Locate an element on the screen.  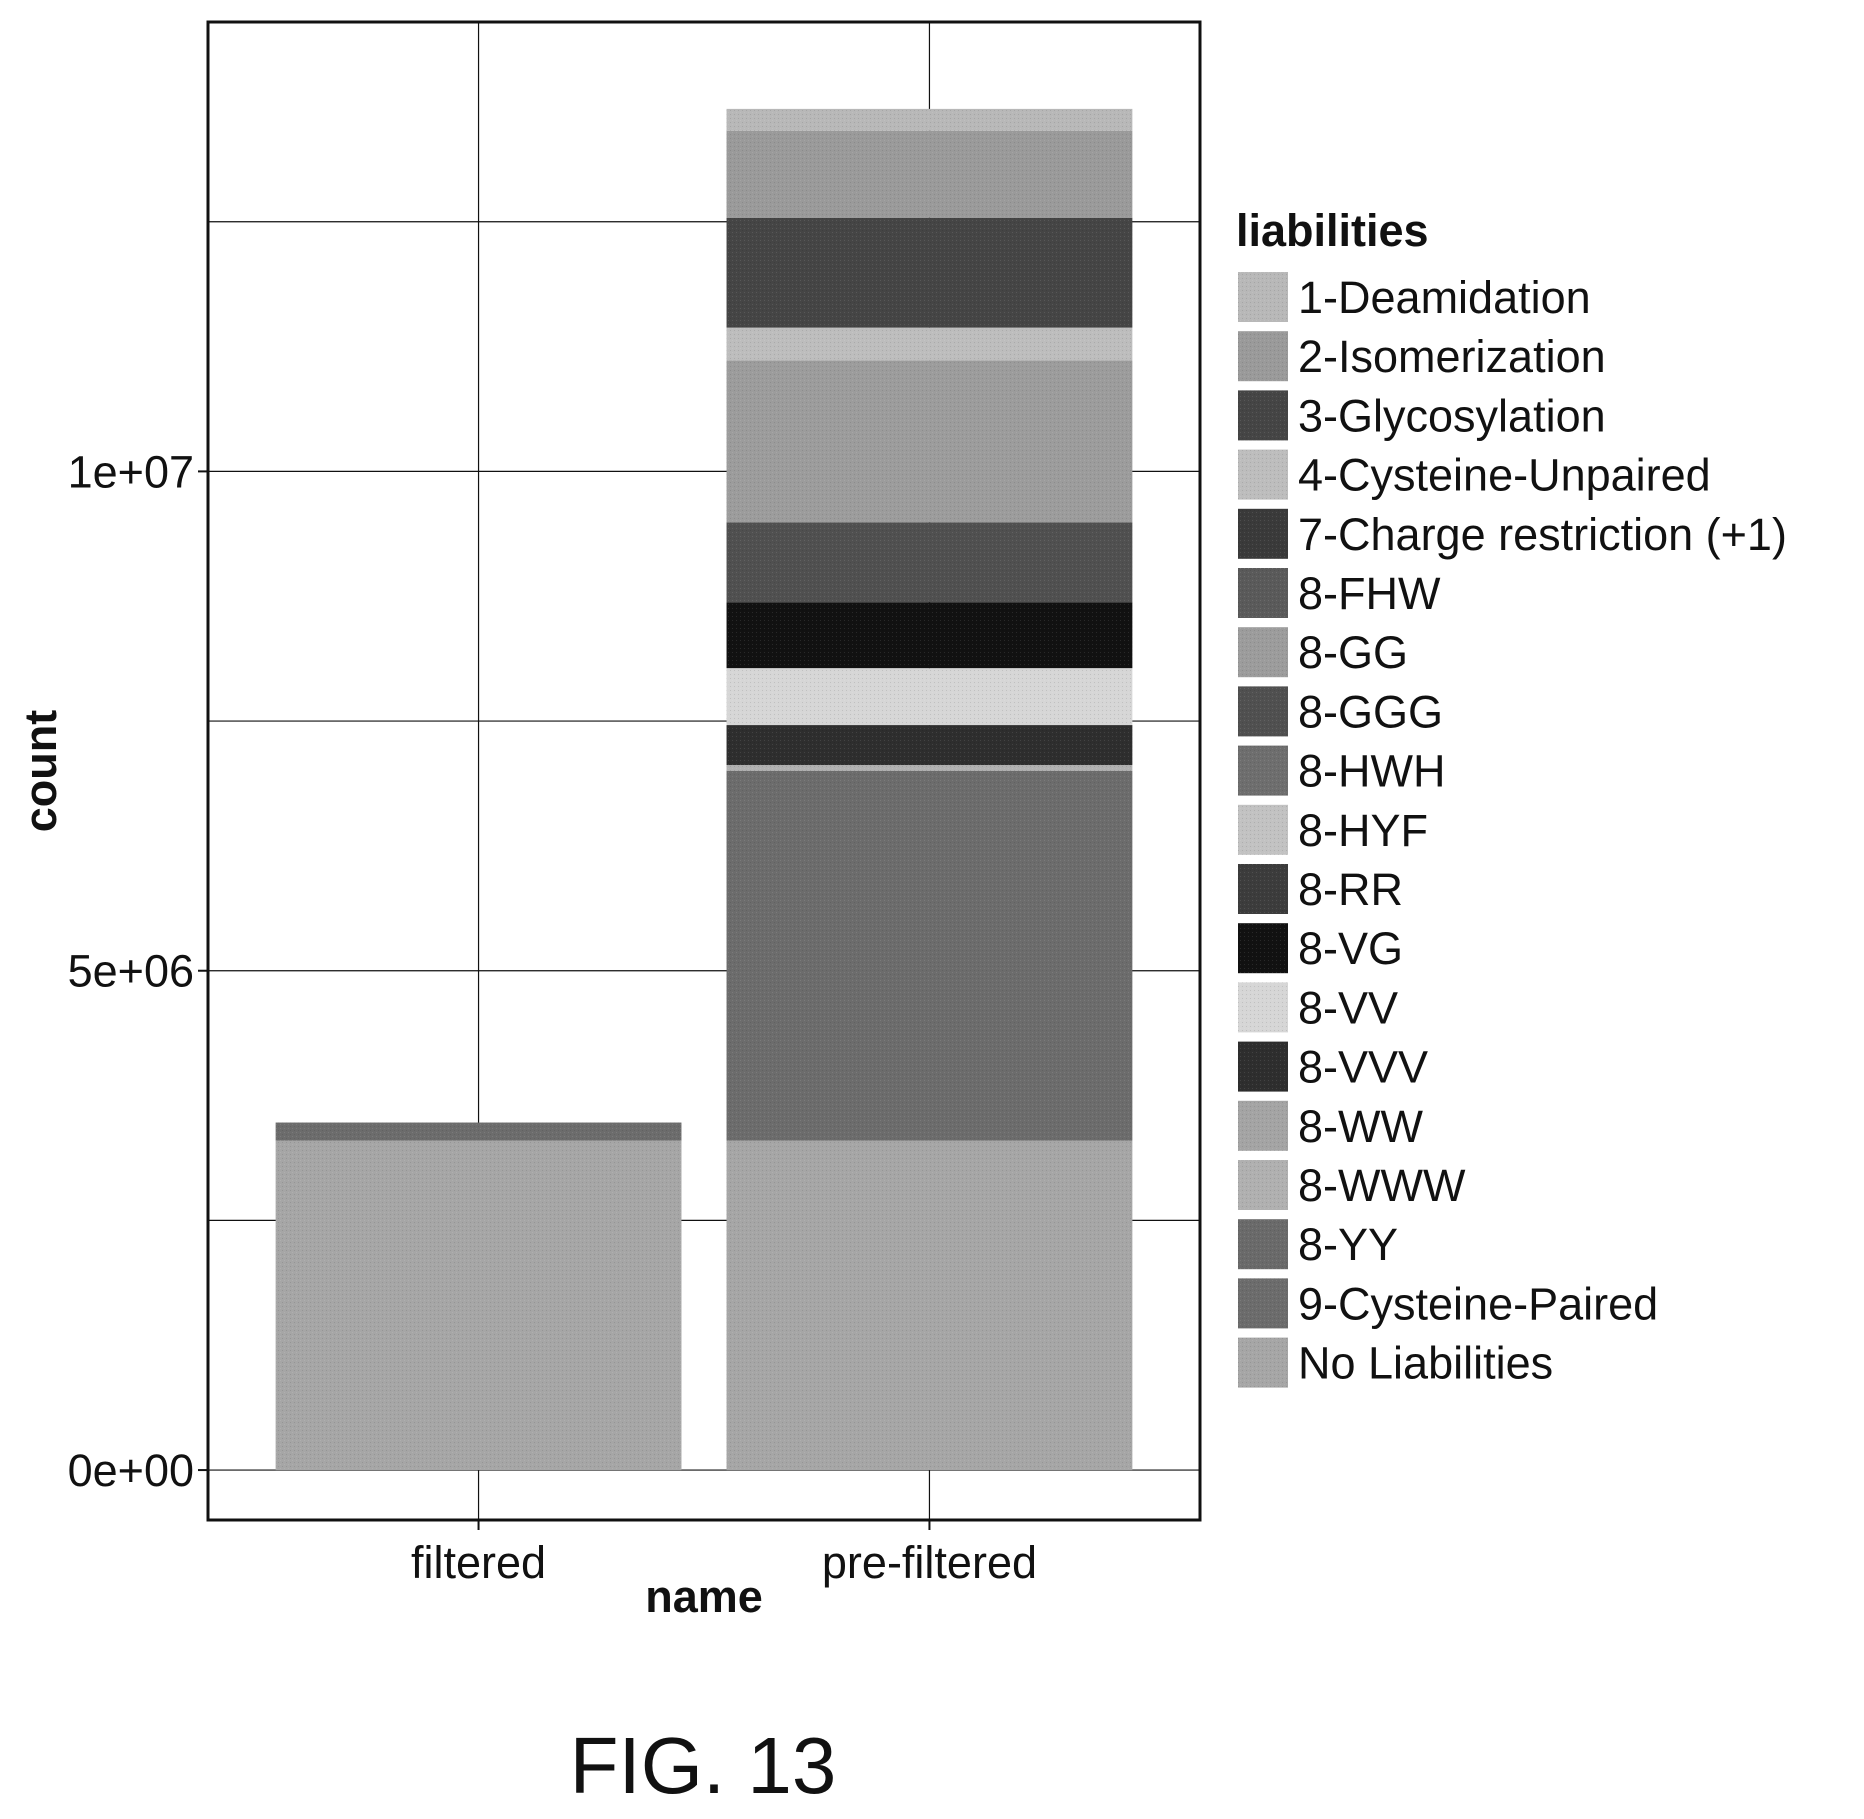
legend-label: 8-WW is located at coordinates (1360, 1126).